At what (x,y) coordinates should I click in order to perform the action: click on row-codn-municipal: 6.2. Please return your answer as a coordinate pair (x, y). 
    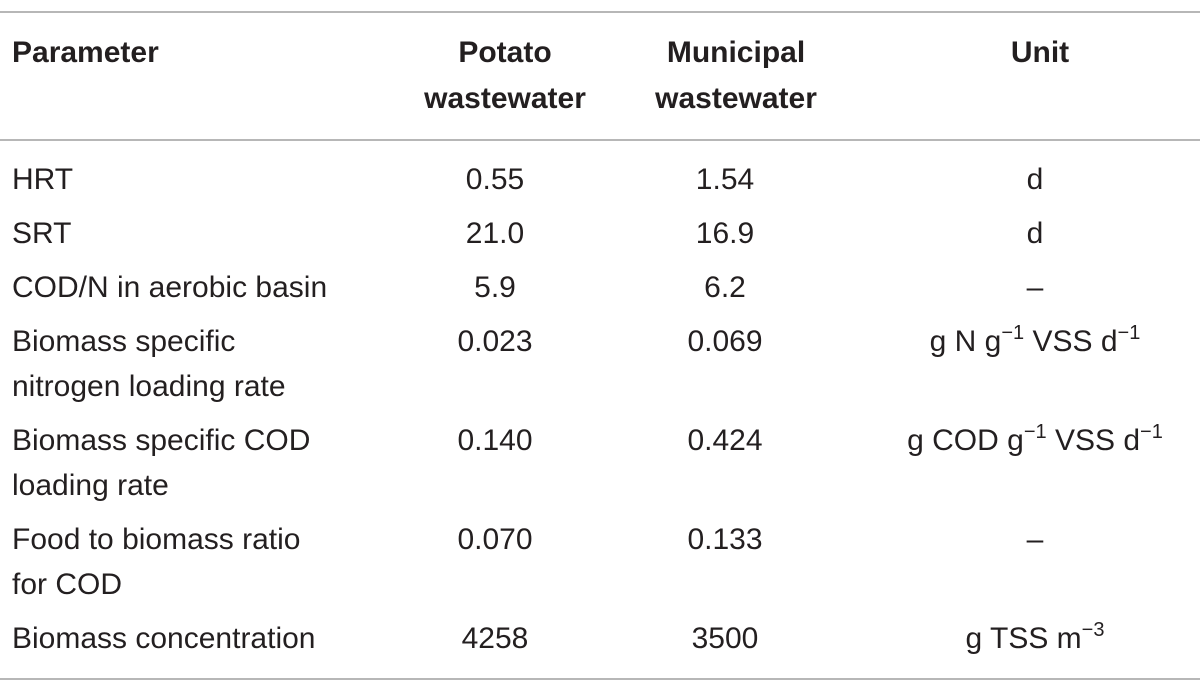
    Looking at the image, I should click on (725, 287).